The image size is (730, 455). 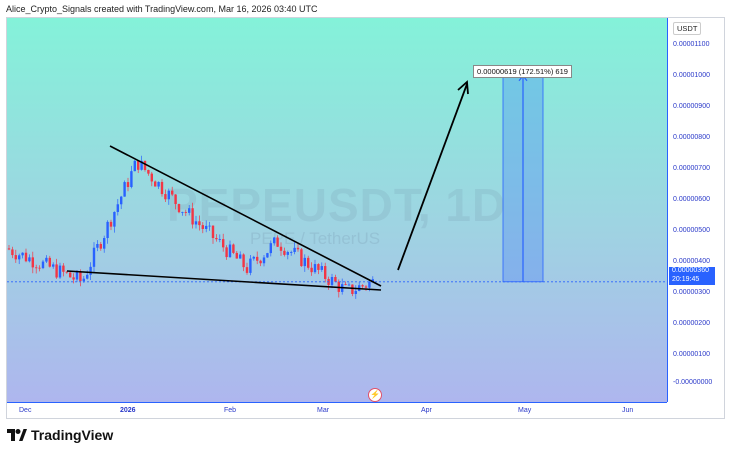 I want to click on time-tick: 2026, so click(x=128, y=410).